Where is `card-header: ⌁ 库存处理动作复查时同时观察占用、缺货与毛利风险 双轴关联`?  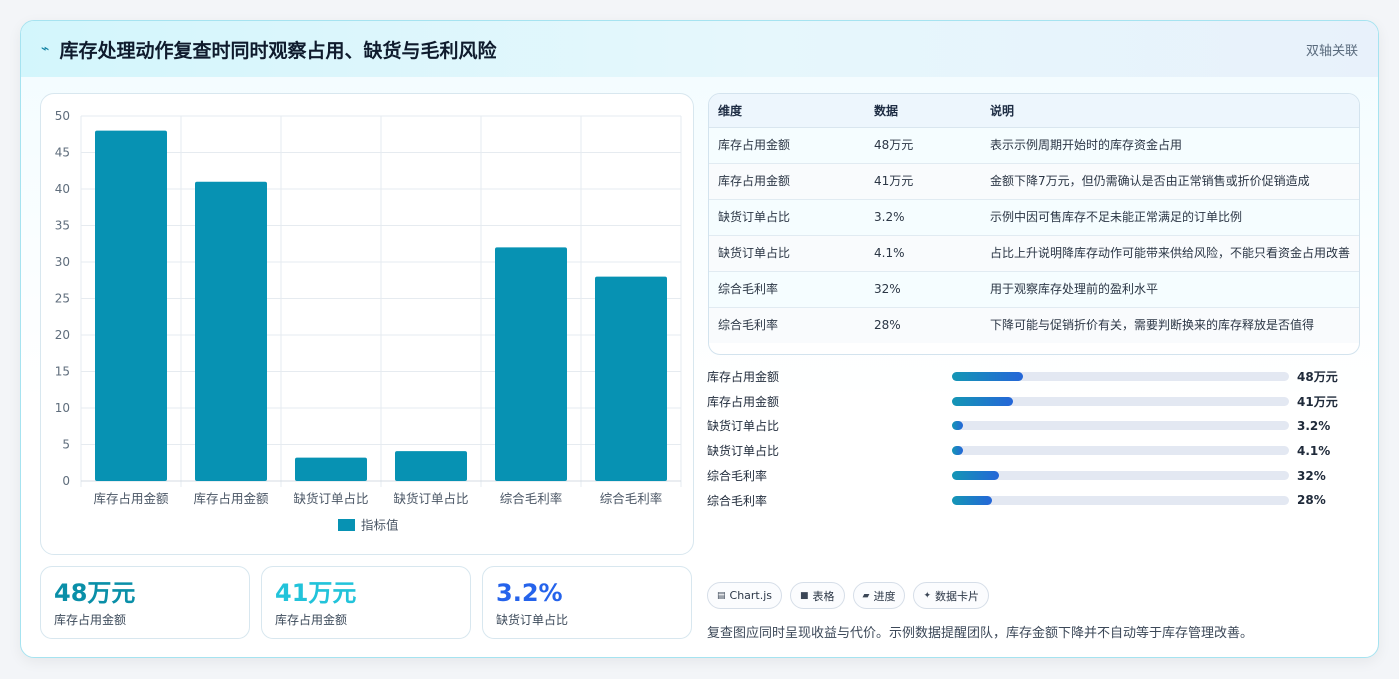 card-header: ⌁ 库存处理动作复查时同时观察占用、缺货与毛利风险 双轴关联 is located at coordinates (699, 49).